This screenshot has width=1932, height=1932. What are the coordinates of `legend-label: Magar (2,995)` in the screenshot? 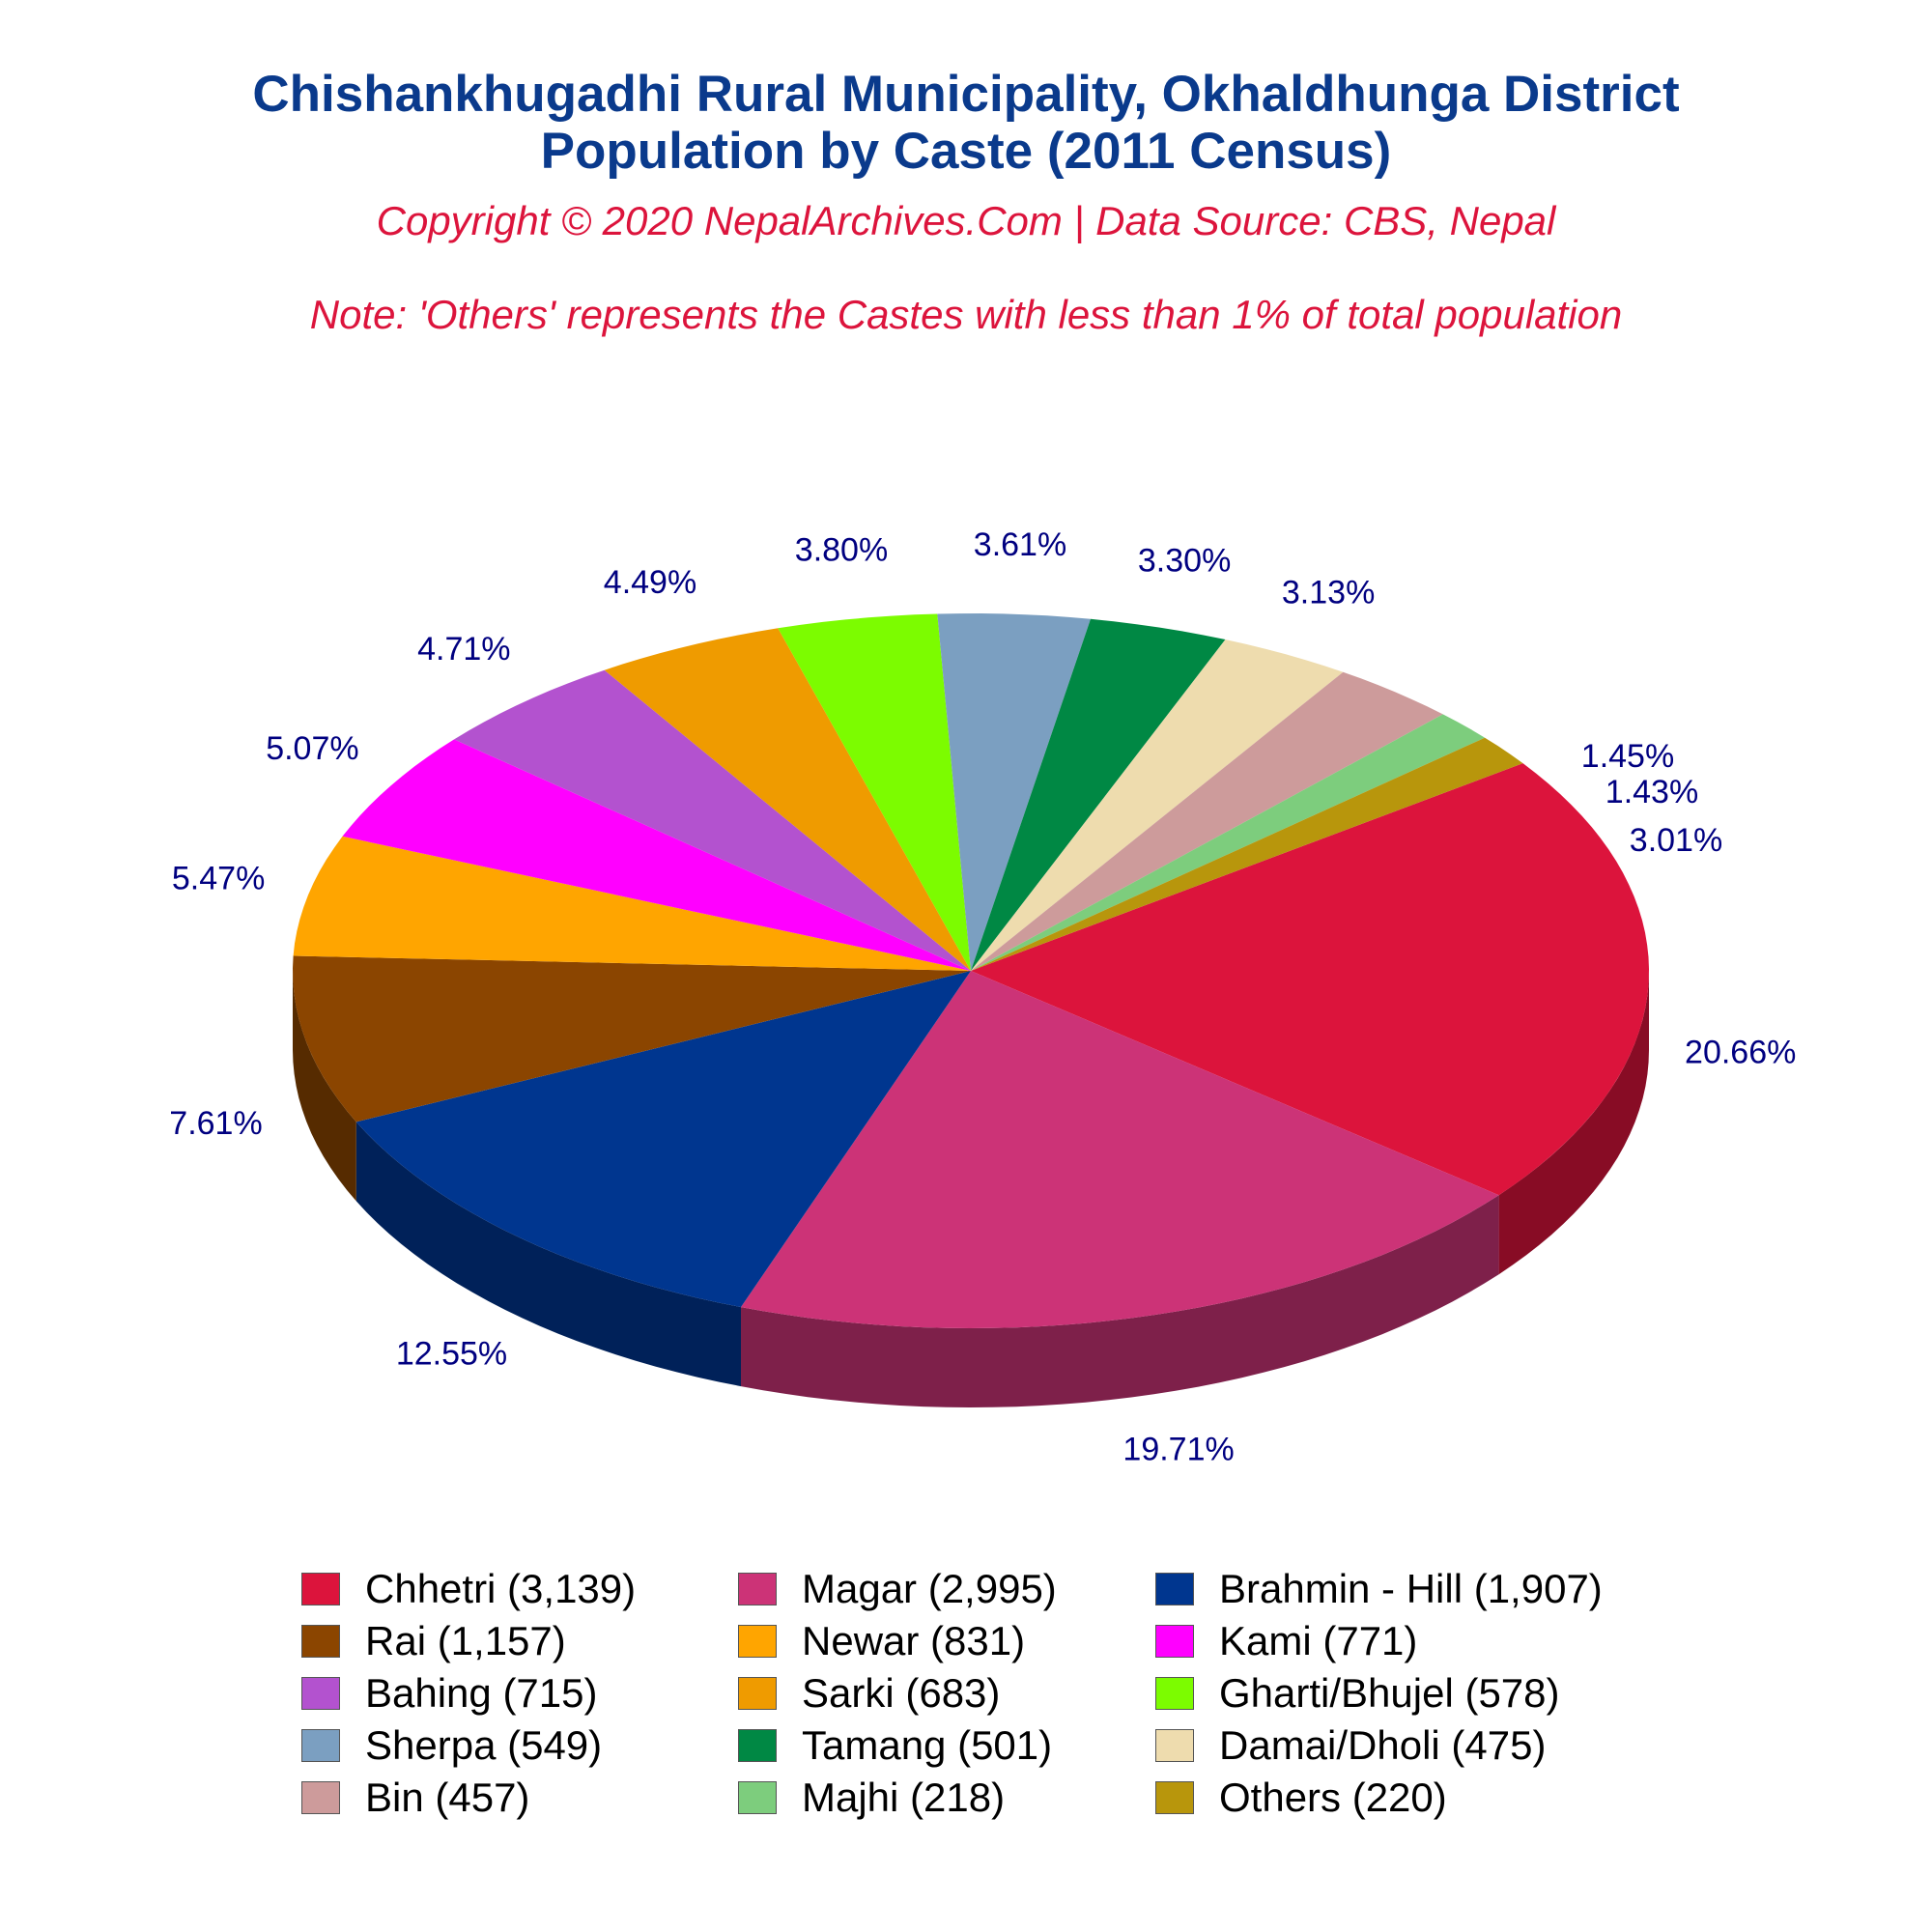 It's located at (929, 1588).